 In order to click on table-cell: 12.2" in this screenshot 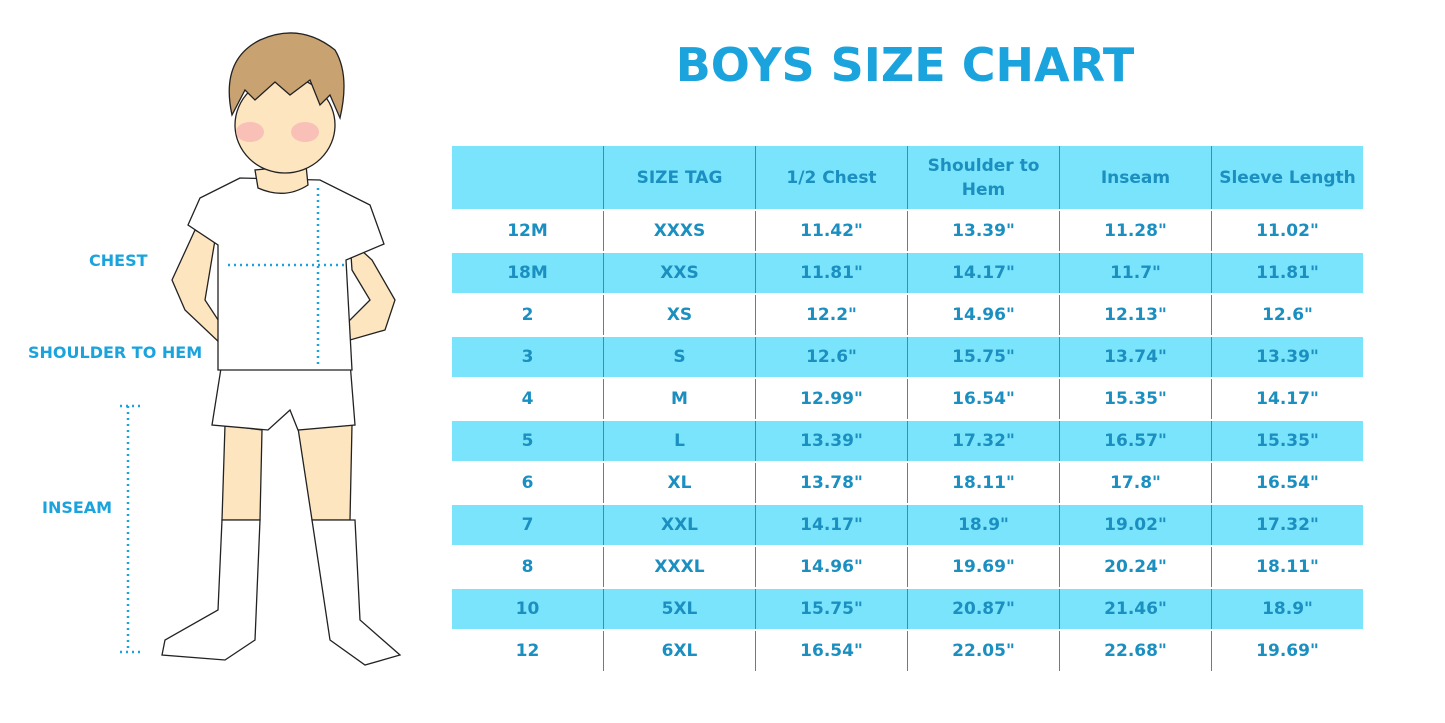, I will do `click(831, 314)`.